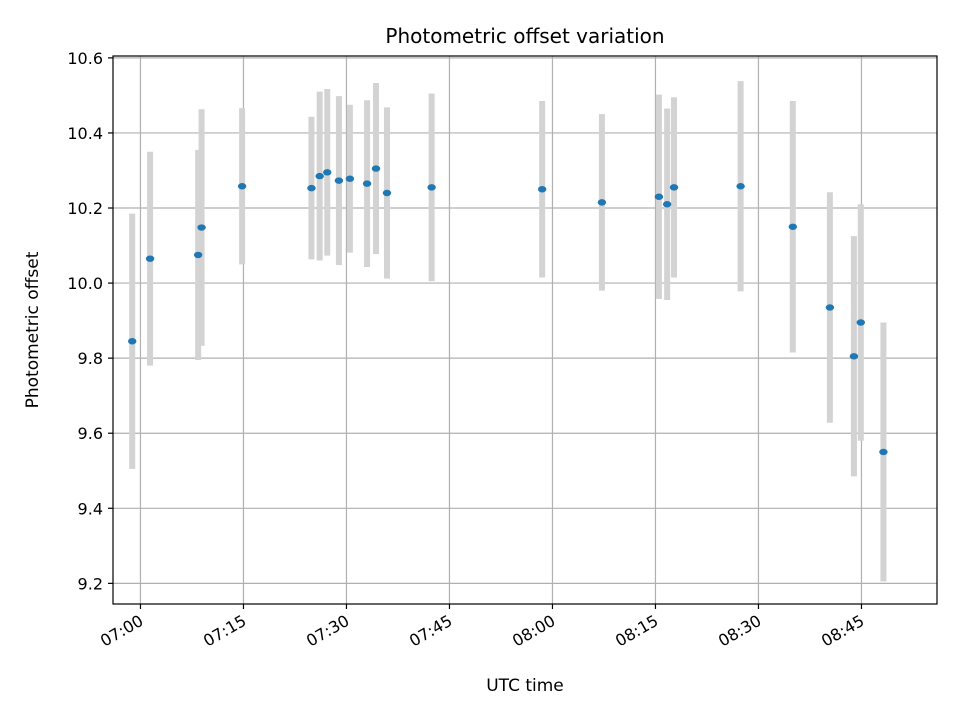  I want to click on y-tick-label: 9.6, so click(90, 433).